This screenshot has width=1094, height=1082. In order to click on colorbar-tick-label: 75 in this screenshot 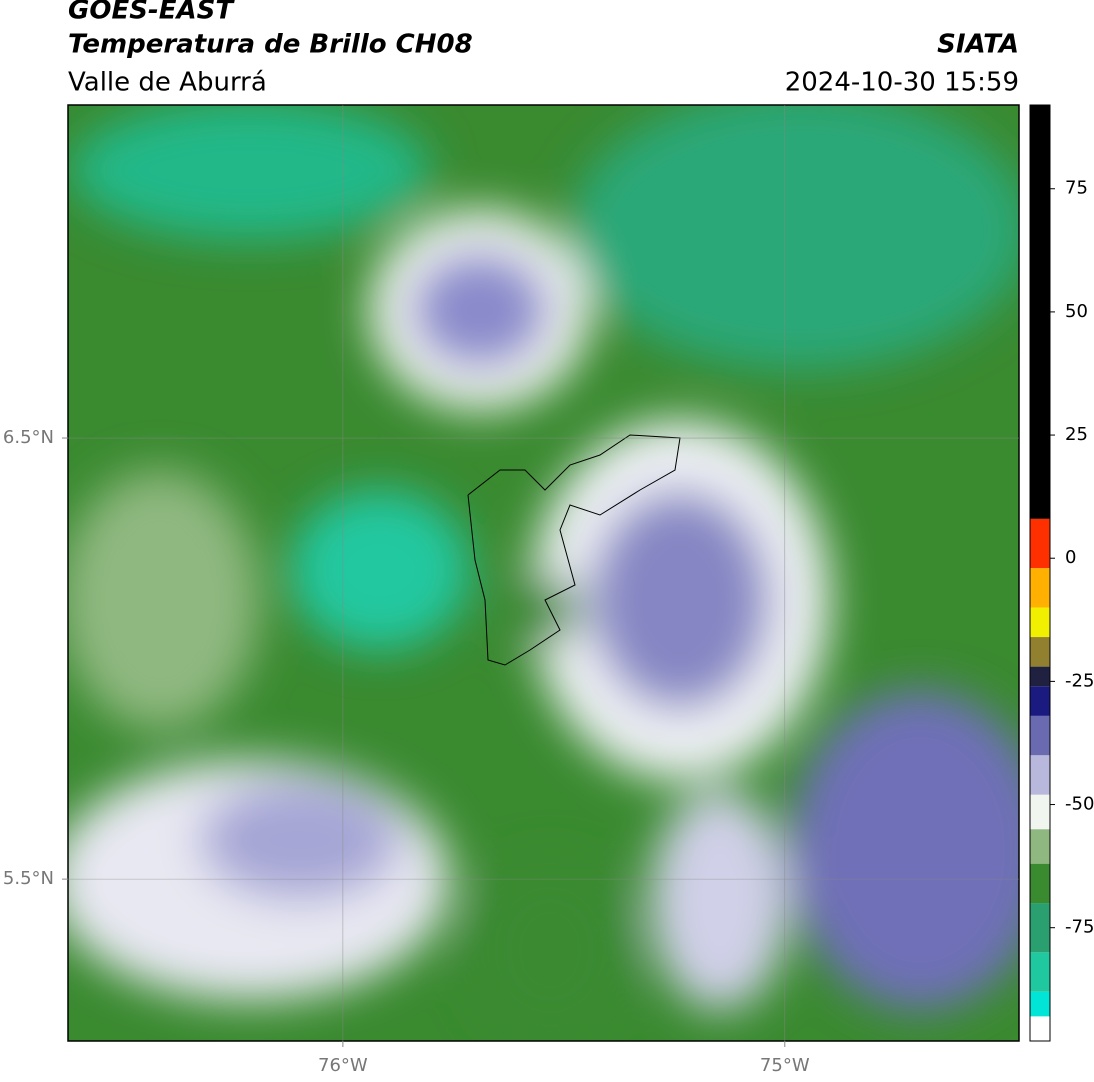, I will do `click(1076, 188)`.